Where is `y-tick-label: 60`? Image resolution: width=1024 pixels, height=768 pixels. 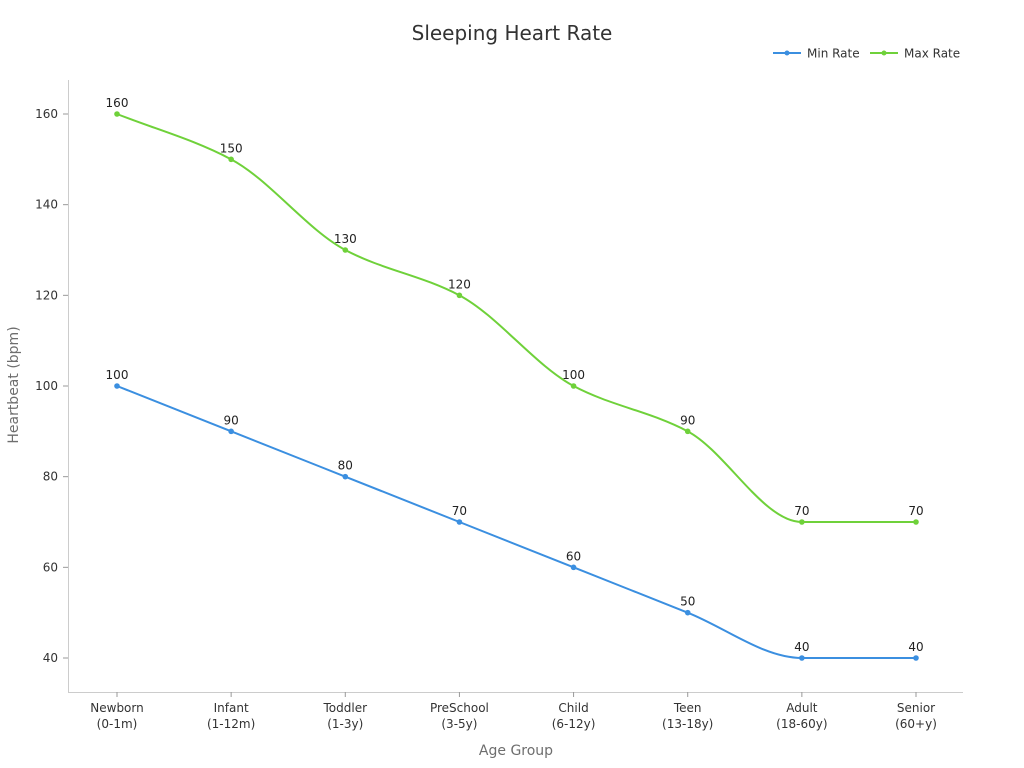 y-tick-label: 60 is located at coordinates (50, 567).